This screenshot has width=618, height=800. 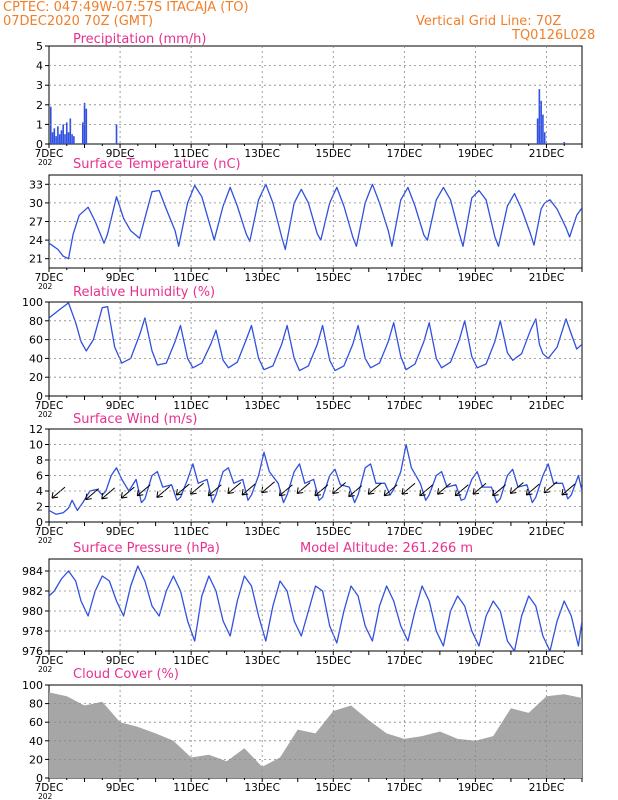 I want to click on y-tick-label: 100, so click(x=32, y=302).